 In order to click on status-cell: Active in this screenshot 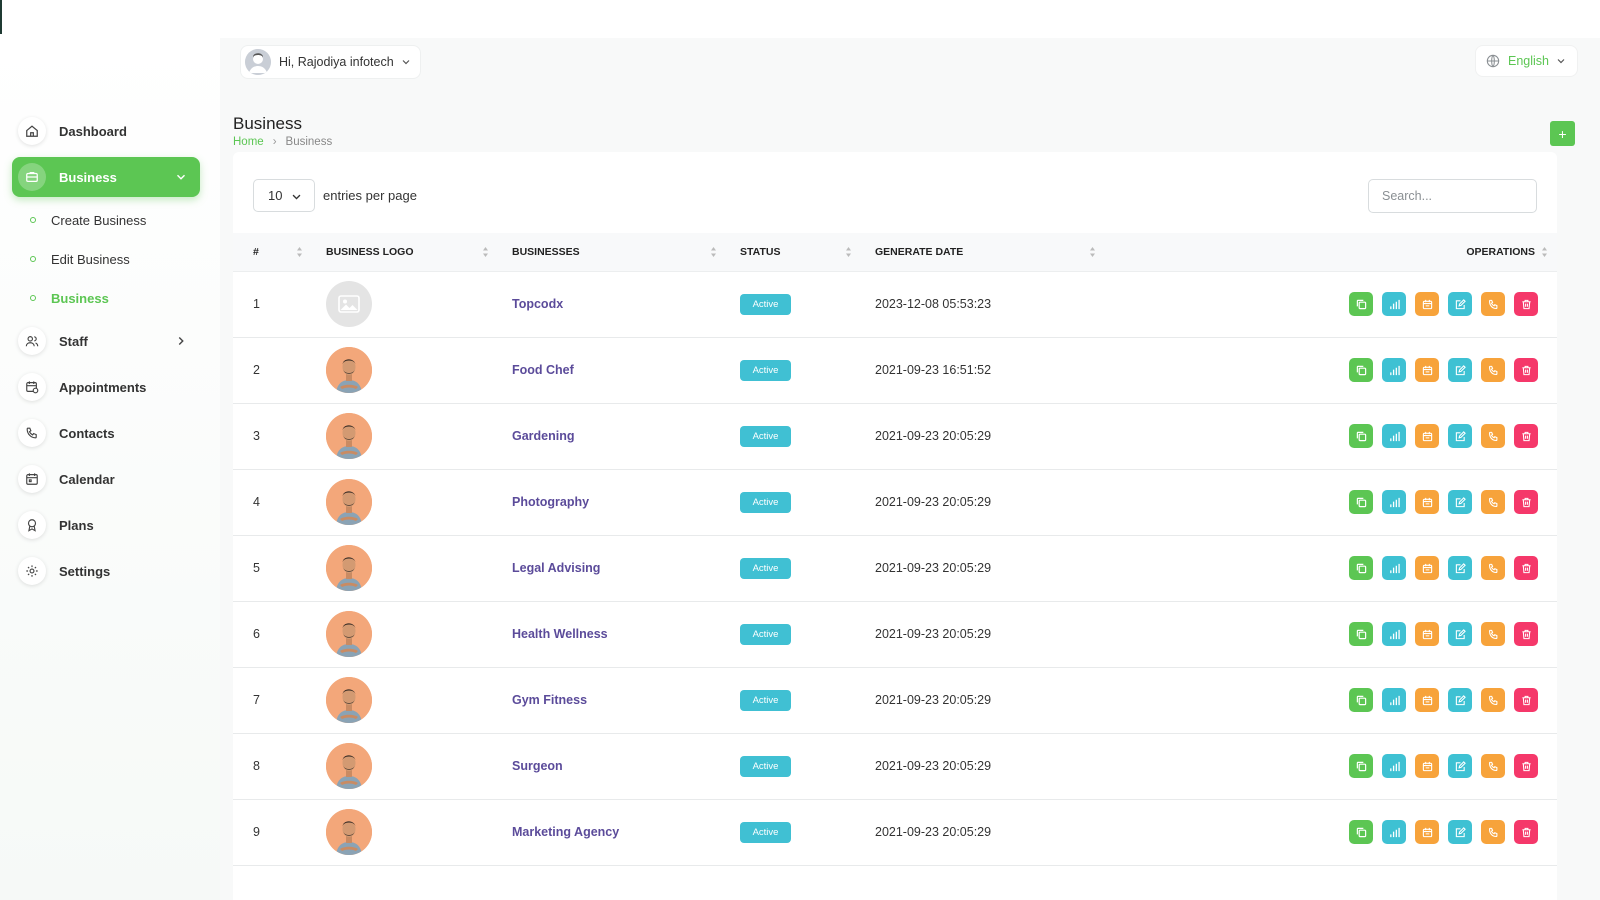, I will do `click(807, 568)`.